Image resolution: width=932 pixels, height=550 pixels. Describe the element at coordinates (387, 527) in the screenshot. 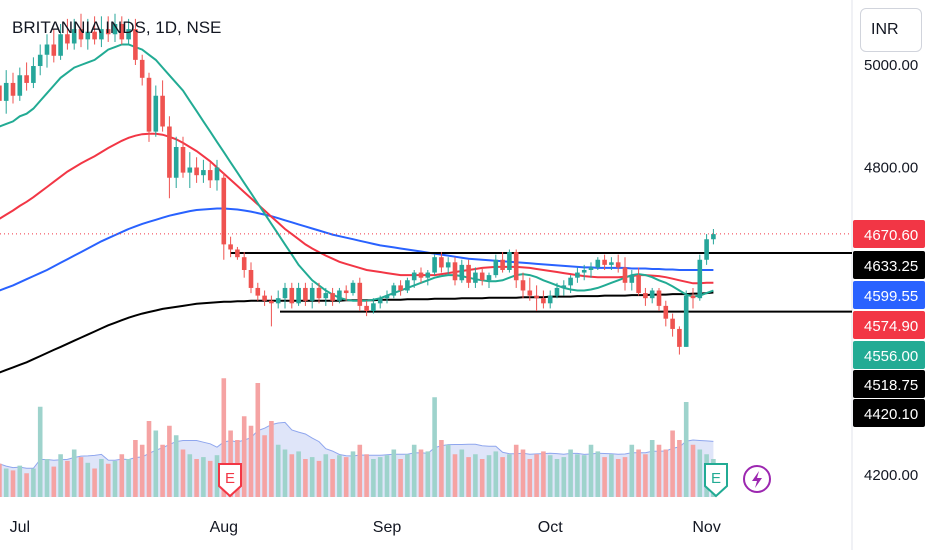

I see `time-tick-label: Sep` at that location.